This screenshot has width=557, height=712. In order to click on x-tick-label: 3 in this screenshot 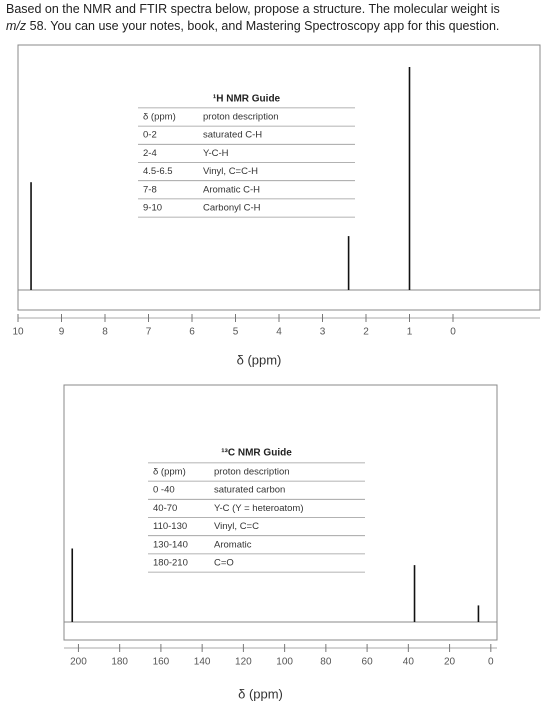, I will do `click(323, 332)`.